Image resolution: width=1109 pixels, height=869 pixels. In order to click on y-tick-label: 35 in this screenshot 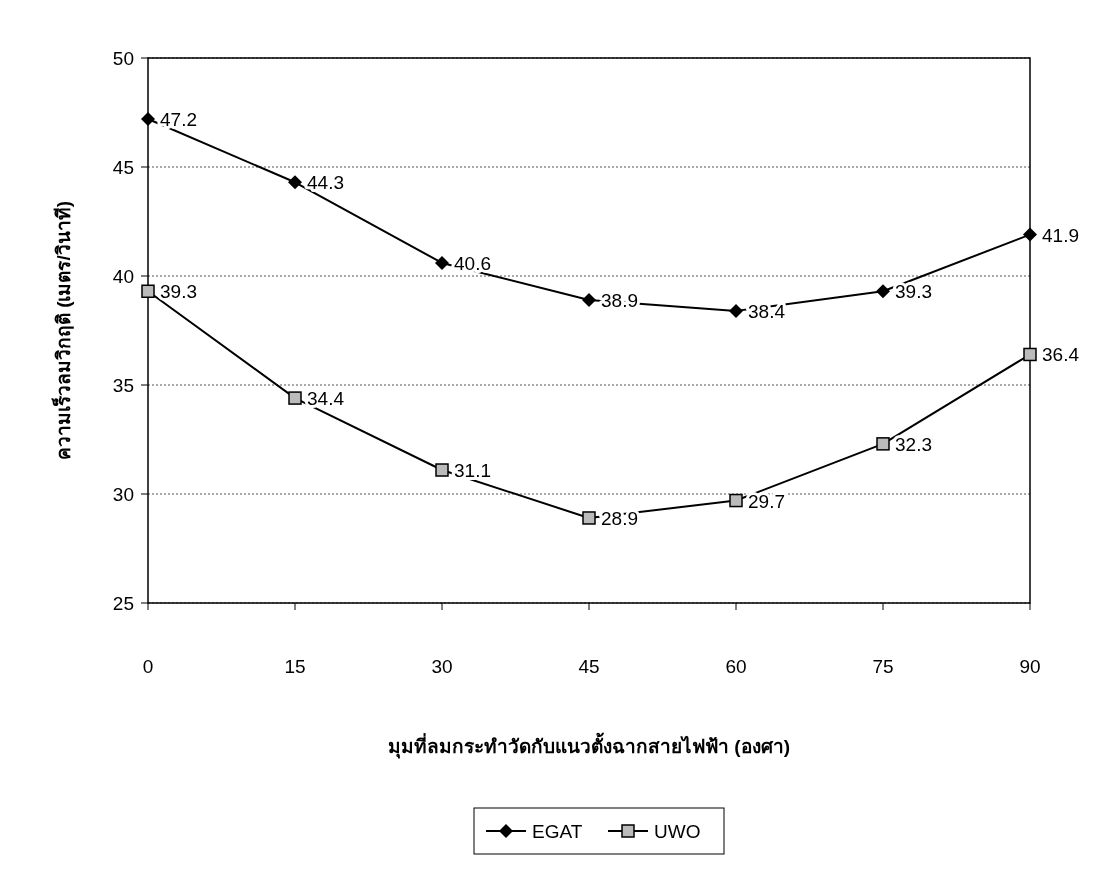, I will do `click(123, 385)`.